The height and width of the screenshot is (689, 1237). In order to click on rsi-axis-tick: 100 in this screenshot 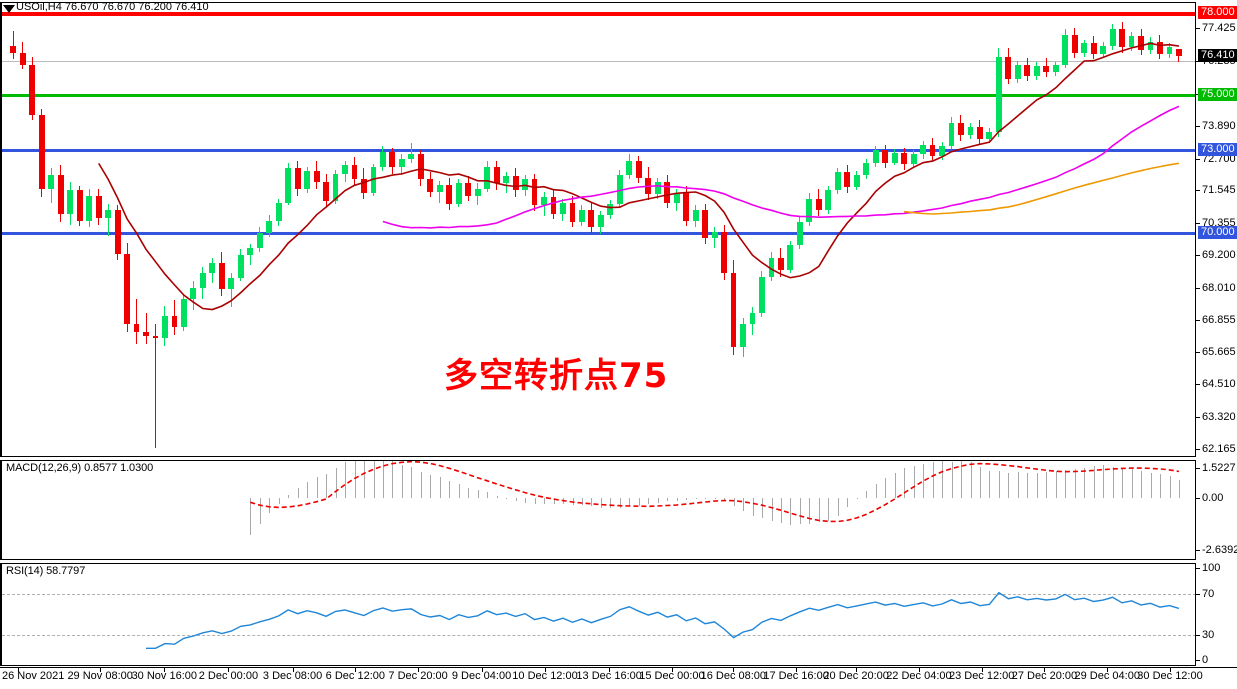, I will do `click(1208, 568)`.